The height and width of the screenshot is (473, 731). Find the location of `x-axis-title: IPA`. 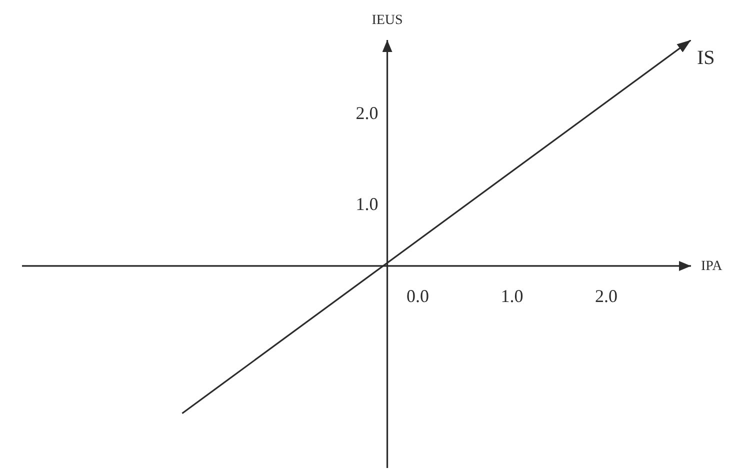

x-axis-title: IPA is located at coordinates (712, 266).